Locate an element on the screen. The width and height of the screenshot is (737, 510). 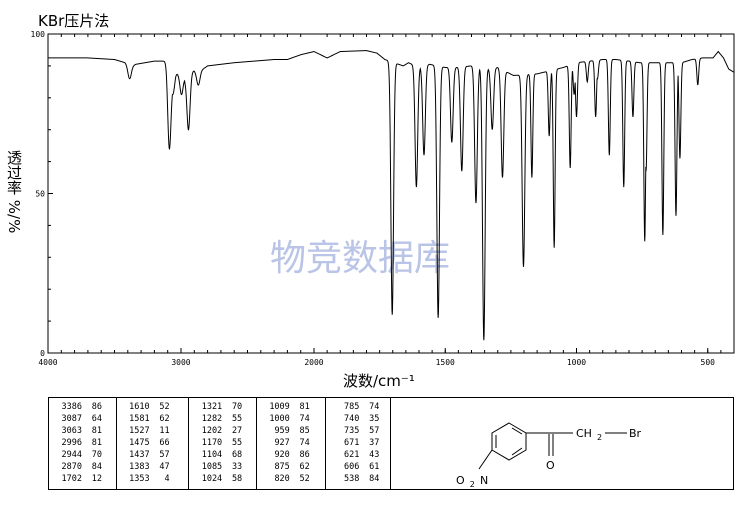
peak-transmittance: 11 is located at coordinates (164, 431).